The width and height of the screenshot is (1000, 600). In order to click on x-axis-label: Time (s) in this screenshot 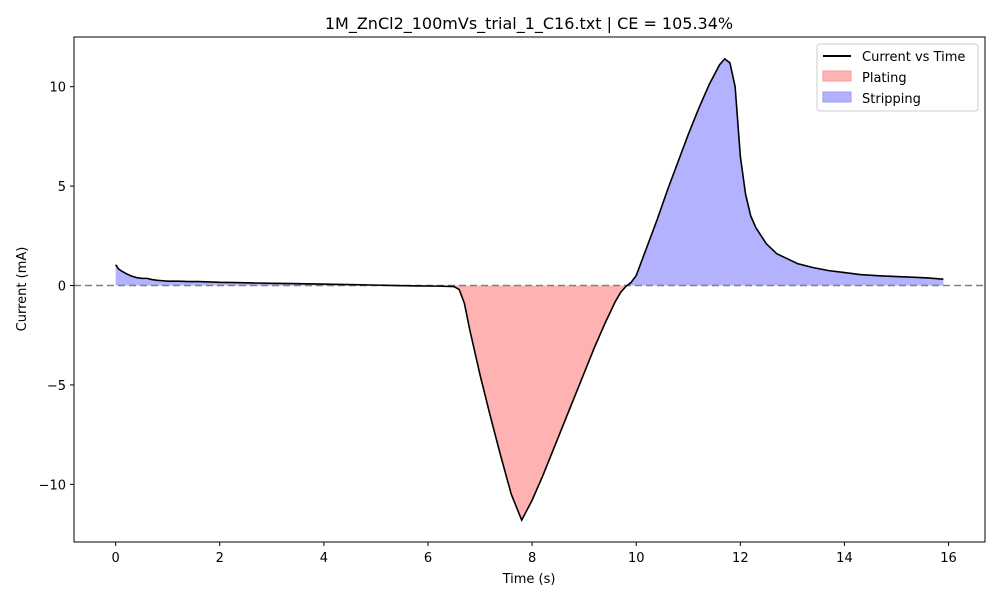, I will do `click(529, 579)`.